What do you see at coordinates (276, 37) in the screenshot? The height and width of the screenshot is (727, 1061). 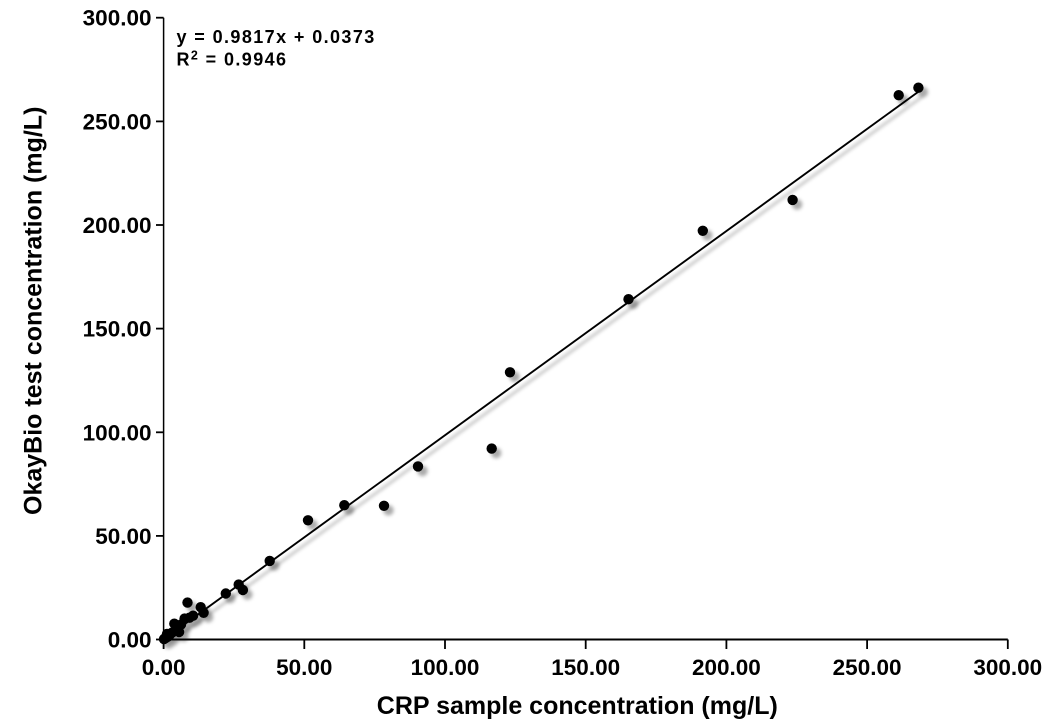 I see `svg-text: y = 0.9817x + 0.0373` at bounding box center [276, 37].